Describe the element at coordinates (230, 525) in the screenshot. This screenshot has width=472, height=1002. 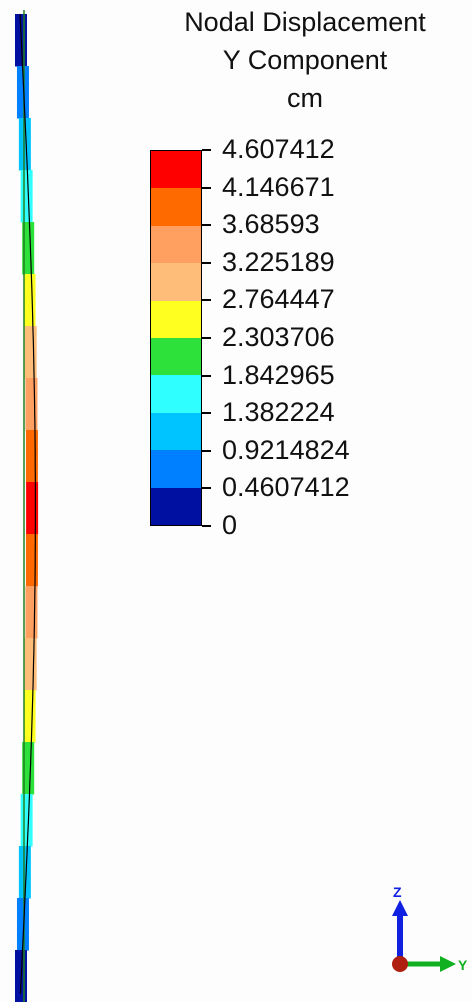
I see `legend-label-10: 0` at that location.